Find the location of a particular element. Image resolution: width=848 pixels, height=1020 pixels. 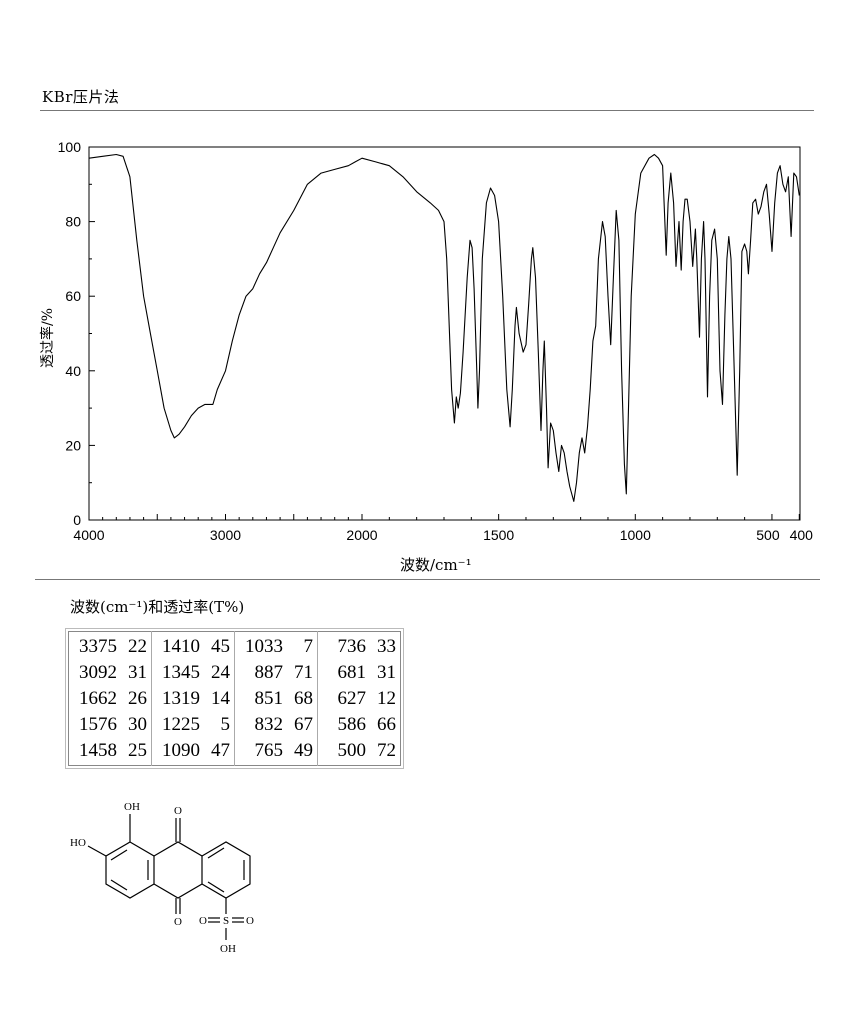

peak-entry: 1576 30 is located at coordinates (110, 725).